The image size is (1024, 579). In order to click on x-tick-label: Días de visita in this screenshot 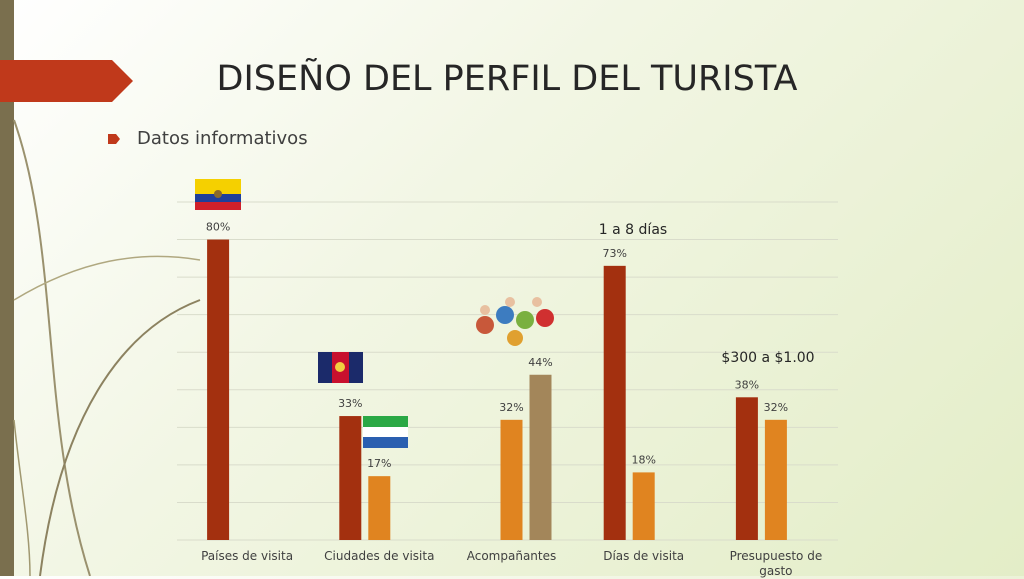, I will do `click(644, 556)`.